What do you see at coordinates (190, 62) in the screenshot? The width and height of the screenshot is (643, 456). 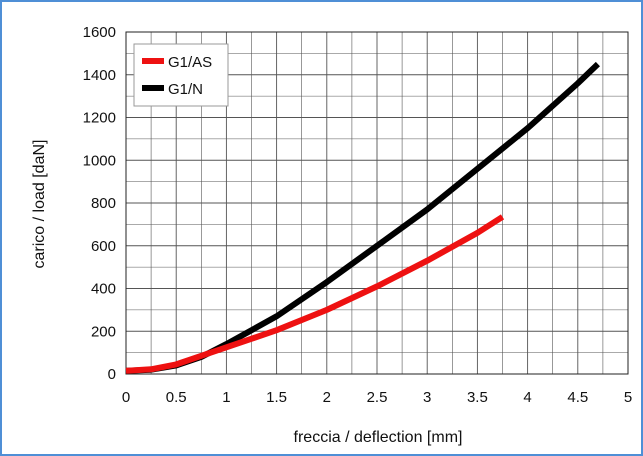 I see `legend-label: G1/AS` at bounding box center [190, 62].